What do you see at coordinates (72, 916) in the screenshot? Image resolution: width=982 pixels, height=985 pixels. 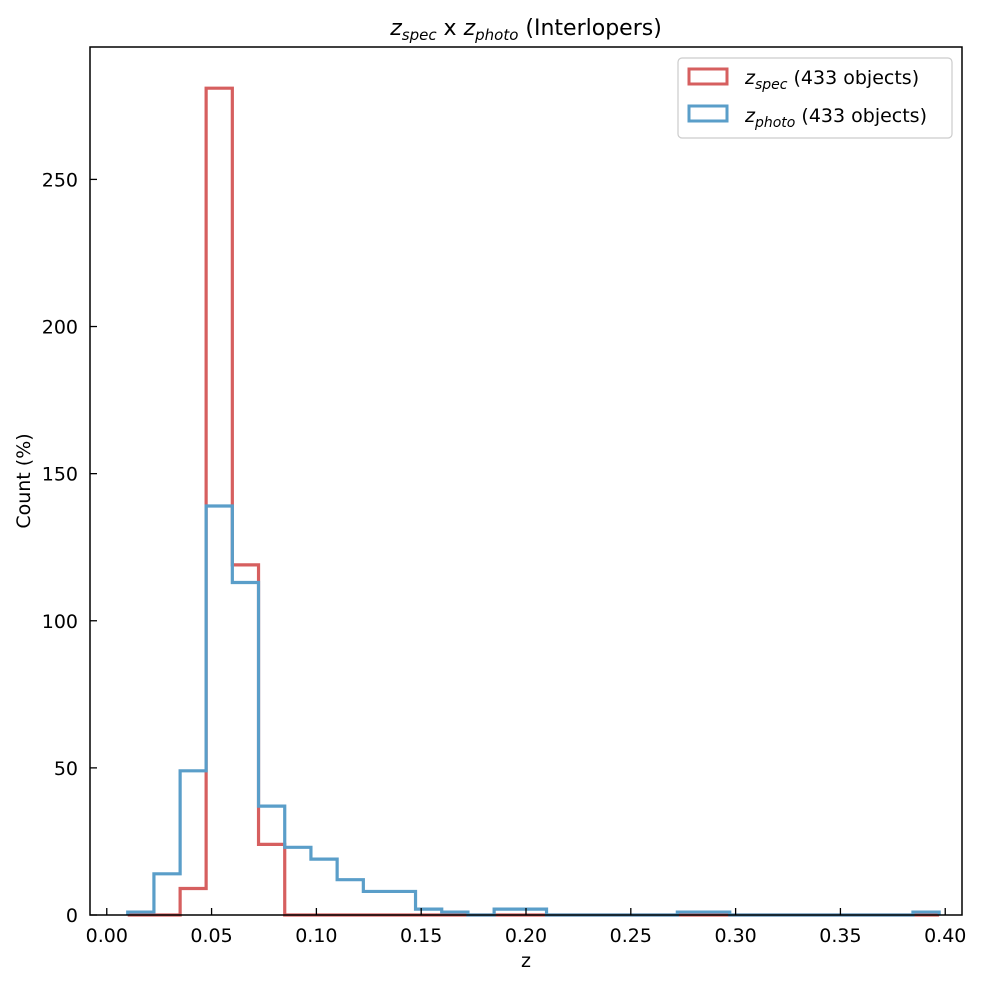 I see `y-tick-label: 0` at bounding box center [72, 916].